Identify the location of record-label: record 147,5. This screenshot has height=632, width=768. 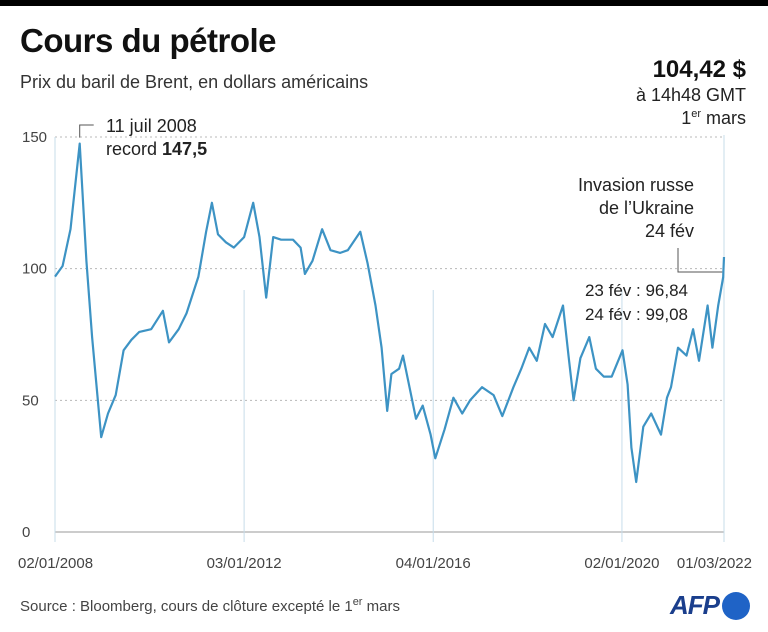
(156, 149).